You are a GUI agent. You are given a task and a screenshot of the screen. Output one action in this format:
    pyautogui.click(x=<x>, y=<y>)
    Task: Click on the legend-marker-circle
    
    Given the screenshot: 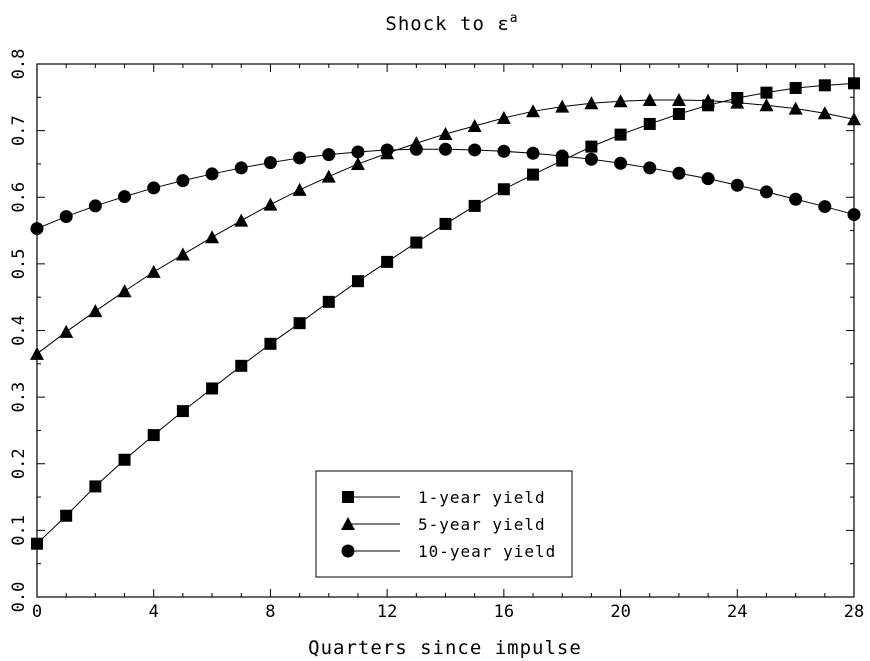 What is the action you would take?
    pyautogui.click(x=348, y=551)
    